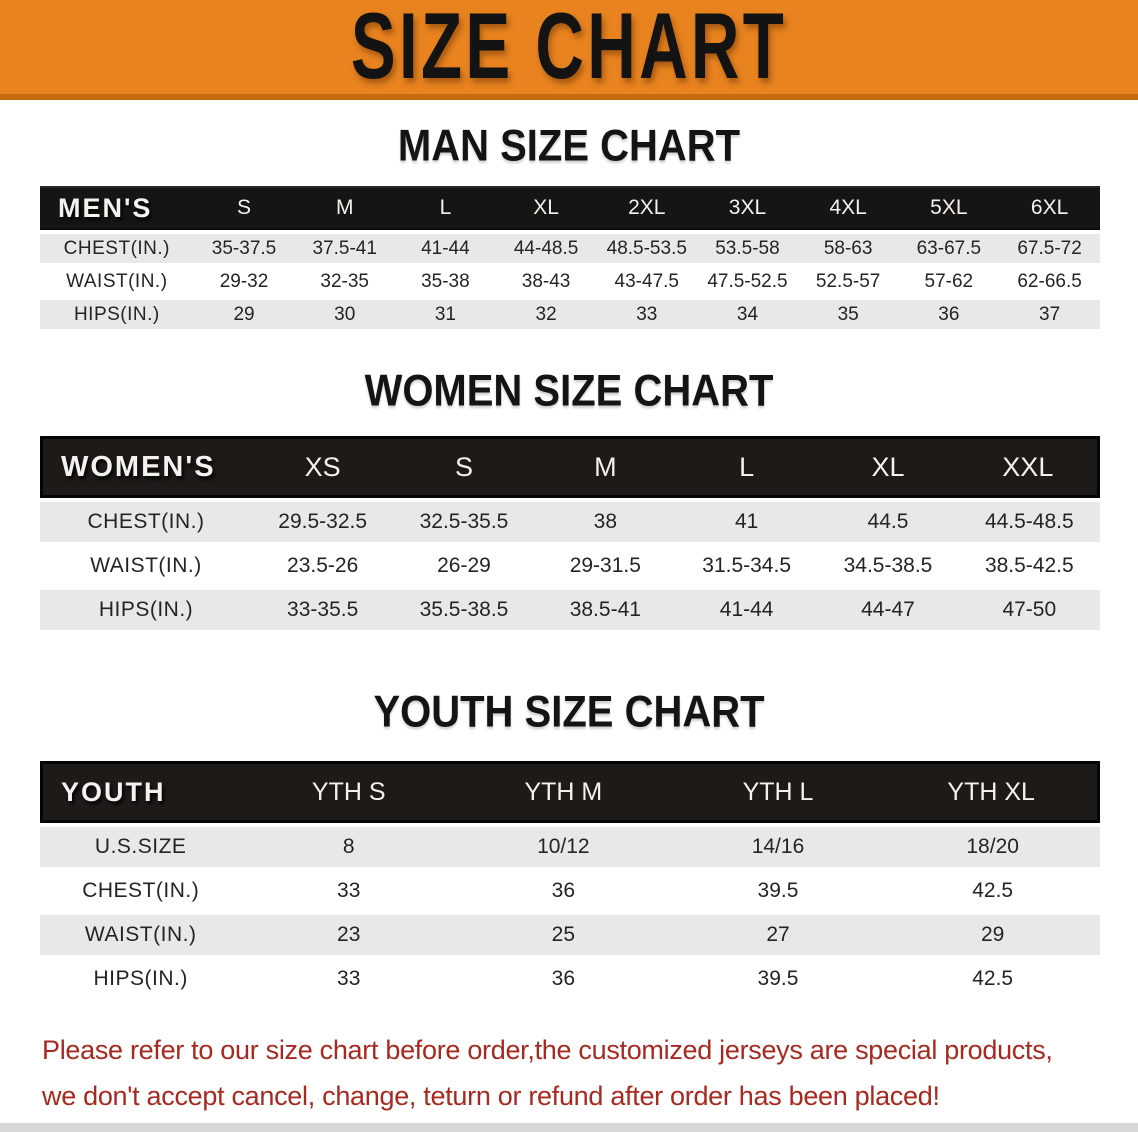 The height and width of the screenshot is (1132, 1138). I want to click on value-cell: 47-50, so click(1029, 608).